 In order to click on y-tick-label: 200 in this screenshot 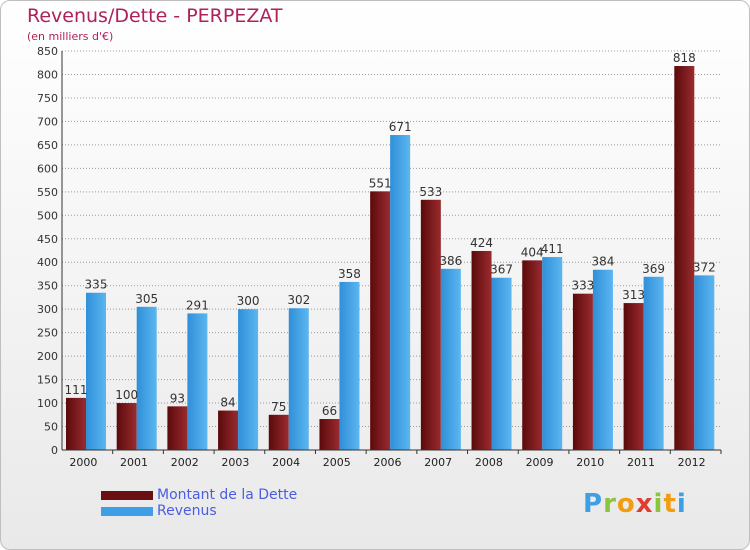, I will do `click(47, 356)`.